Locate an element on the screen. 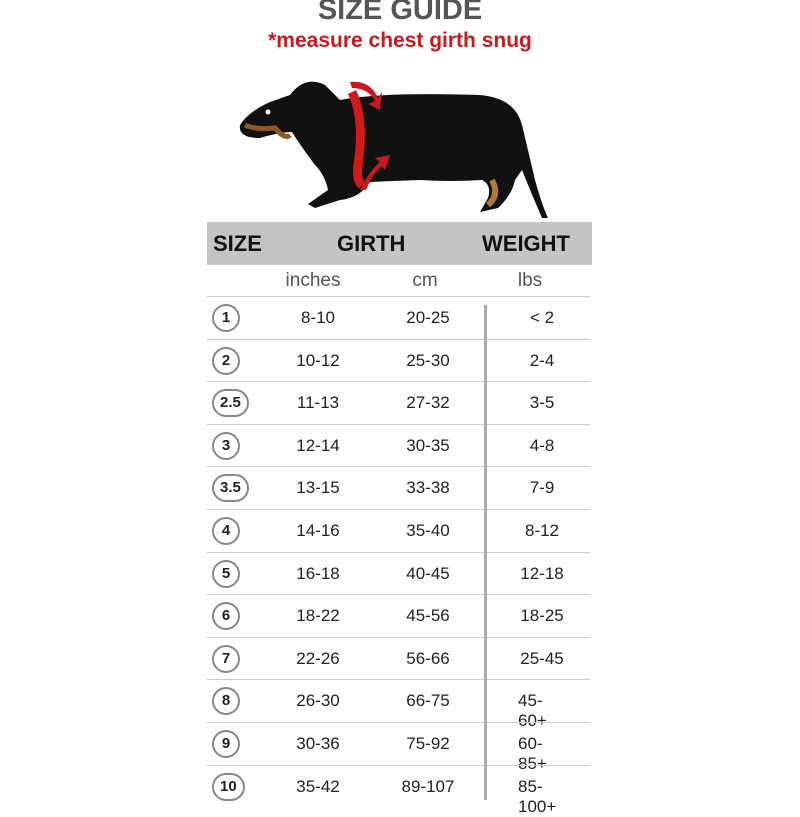 This screenshot has width=800, height=817. header-size: SIZE is located at coordinates (237, 243).